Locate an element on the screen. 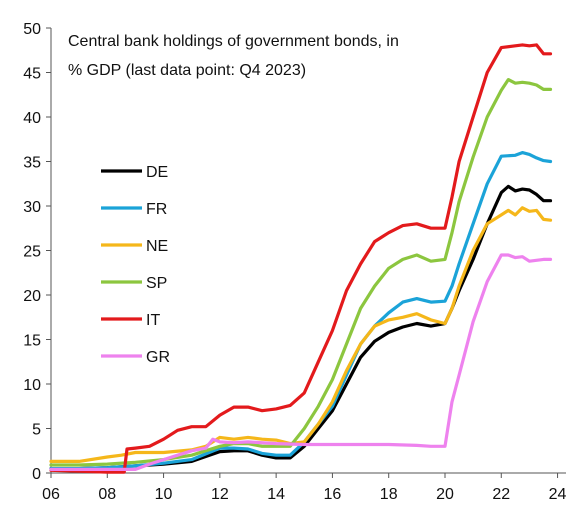  legend-label-ne: NE is located at coordinates (157, 246).